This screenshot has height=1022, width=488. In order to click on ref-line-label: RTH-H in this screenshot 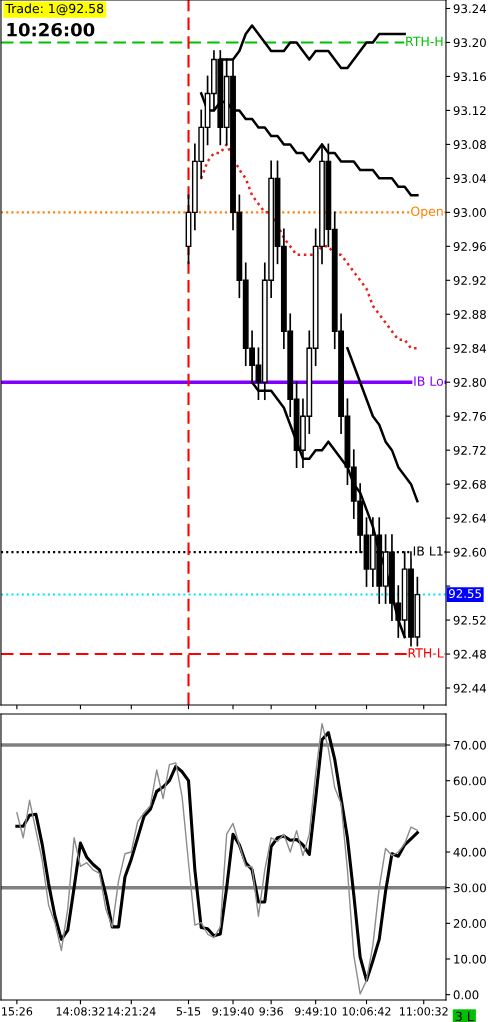, I will do `click(424, 41)`.